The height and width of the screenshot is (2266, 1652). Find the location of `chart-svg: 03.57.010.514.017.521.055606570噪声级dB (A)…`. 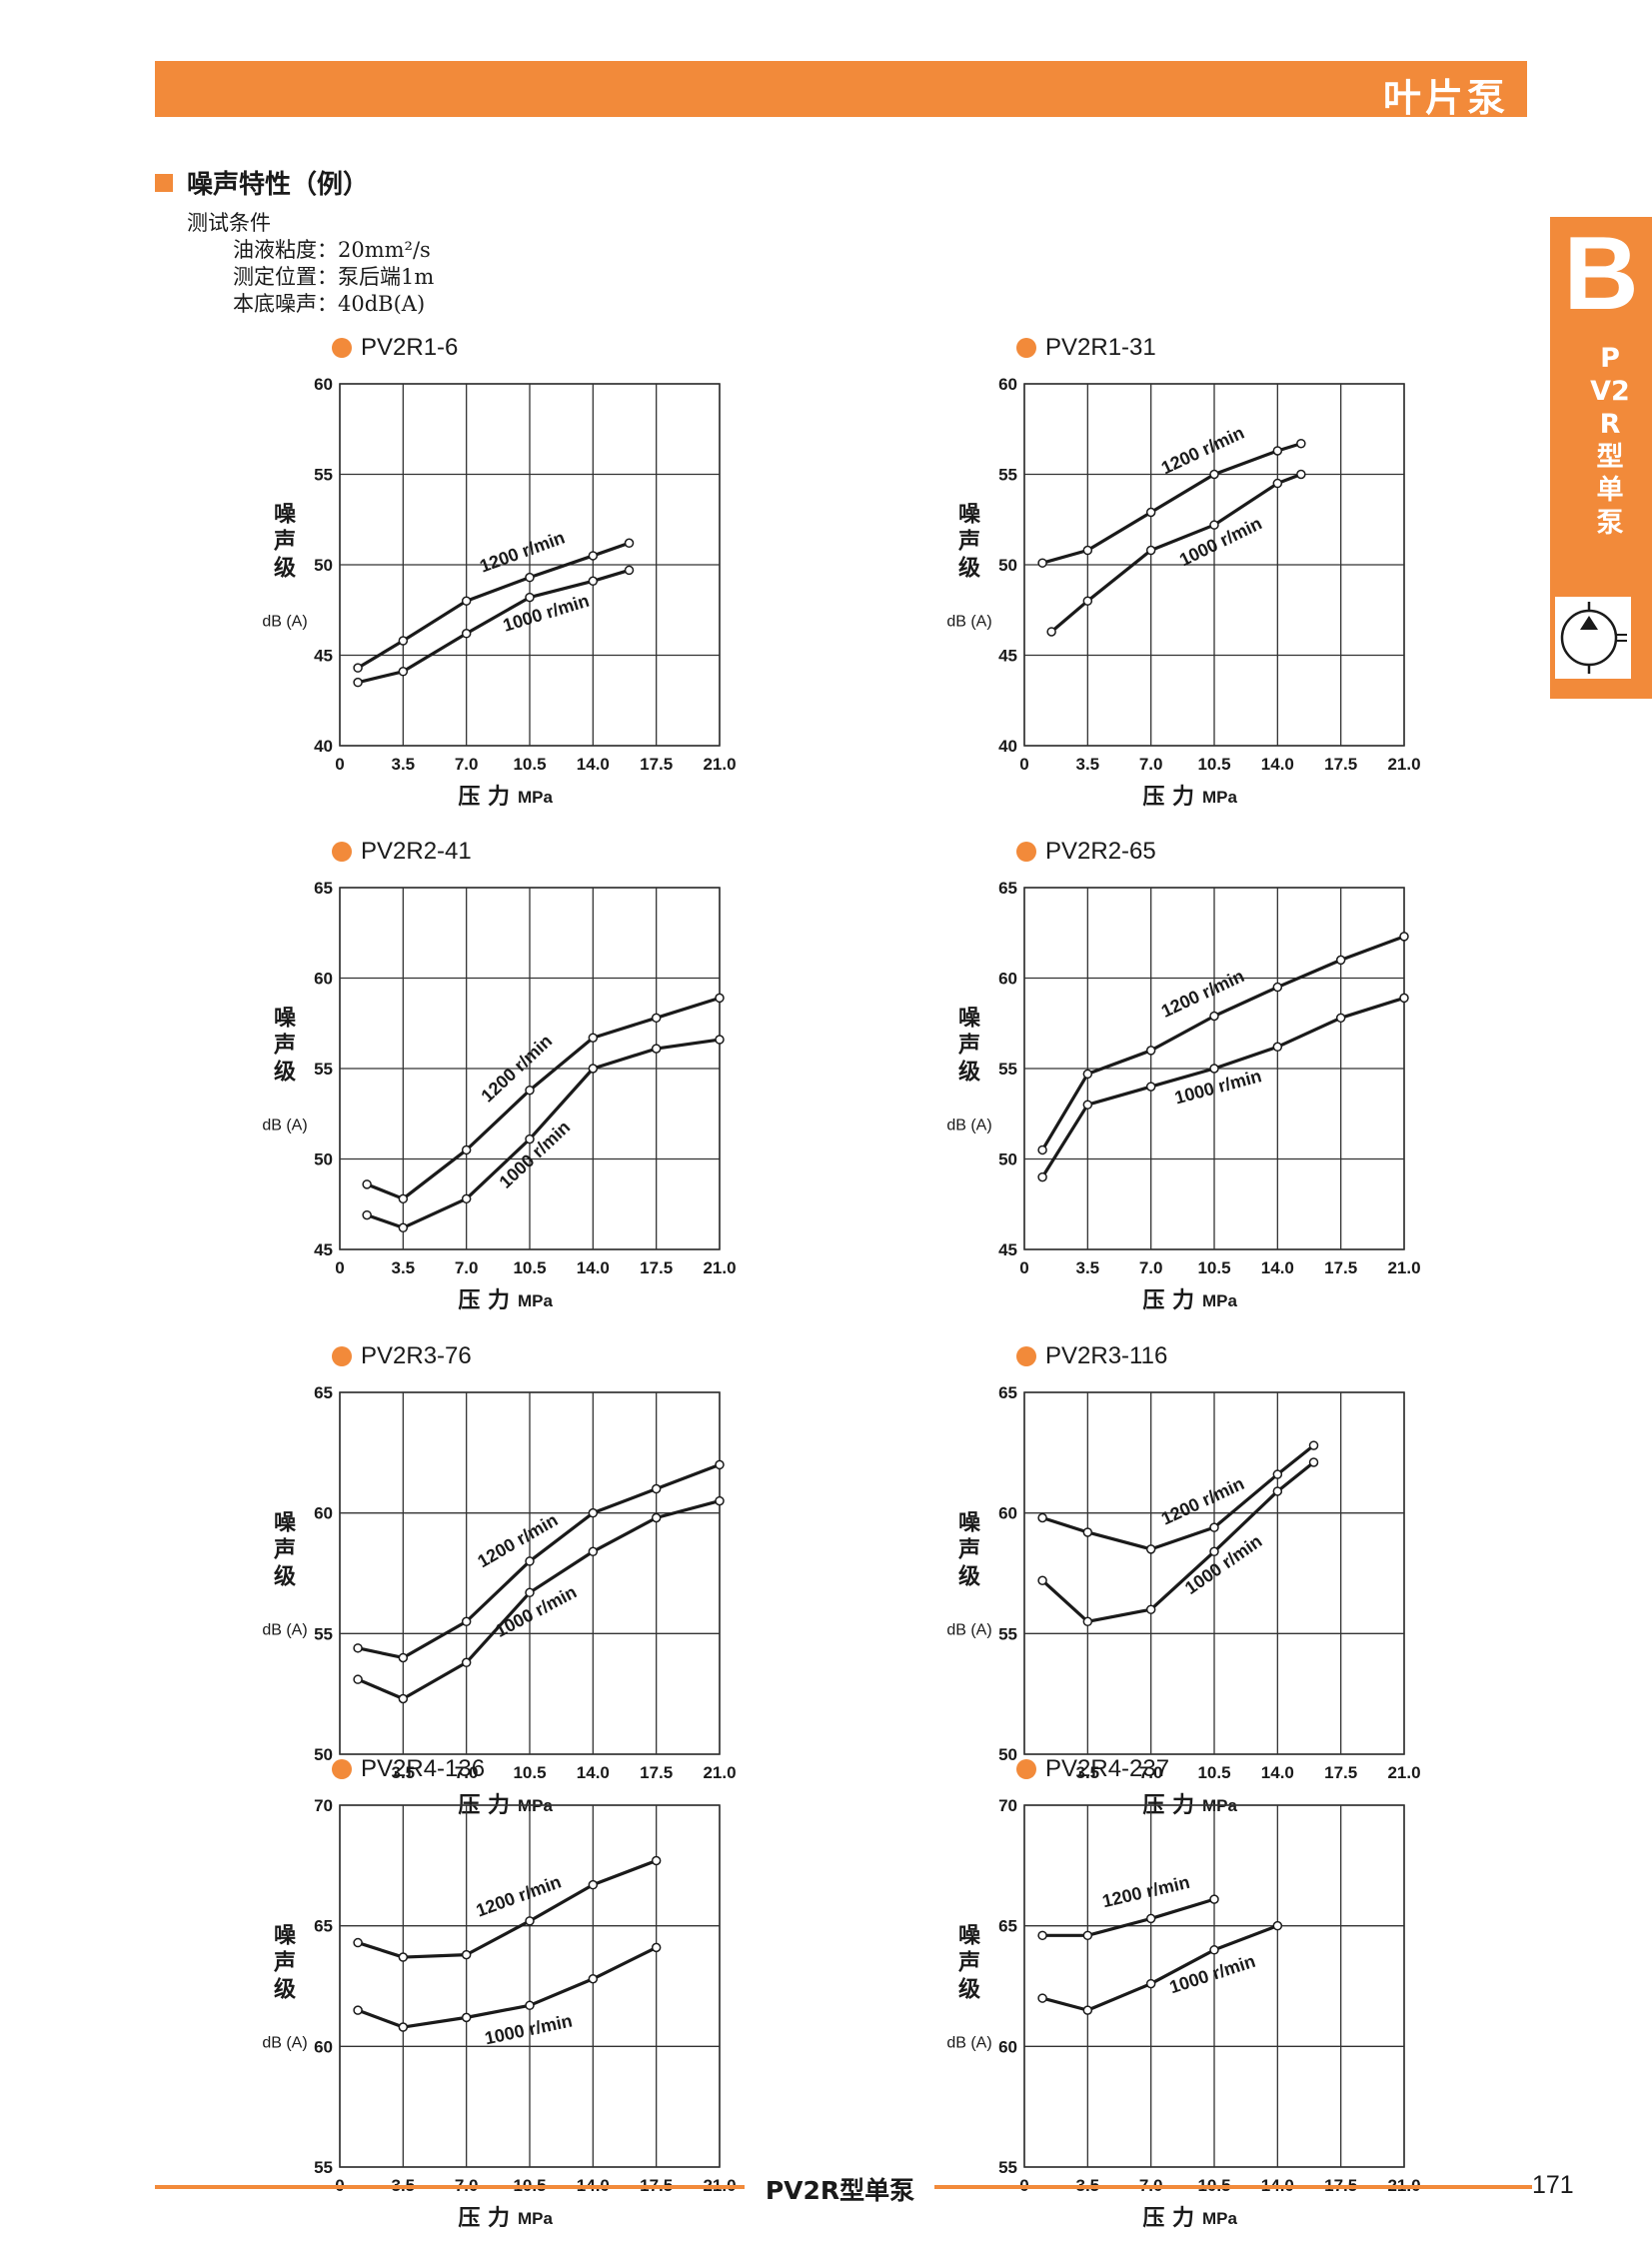

chart-svg: 03.57.010.514.017.521.055606570噪声级dB (A)… is located at coordinates (1183, 2013).